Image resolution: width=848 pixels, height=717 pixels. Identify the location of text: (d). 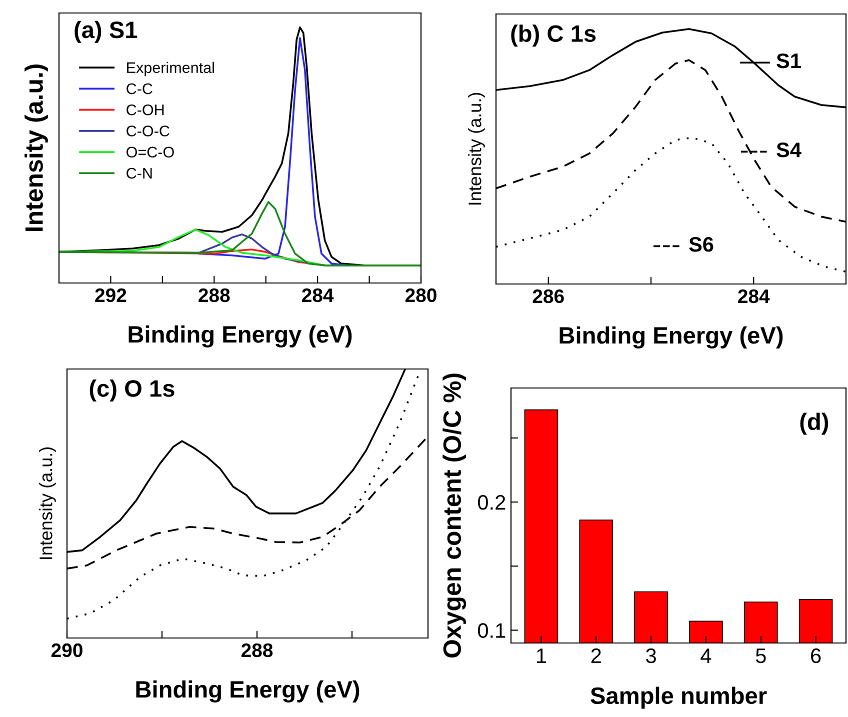
(814, 423).